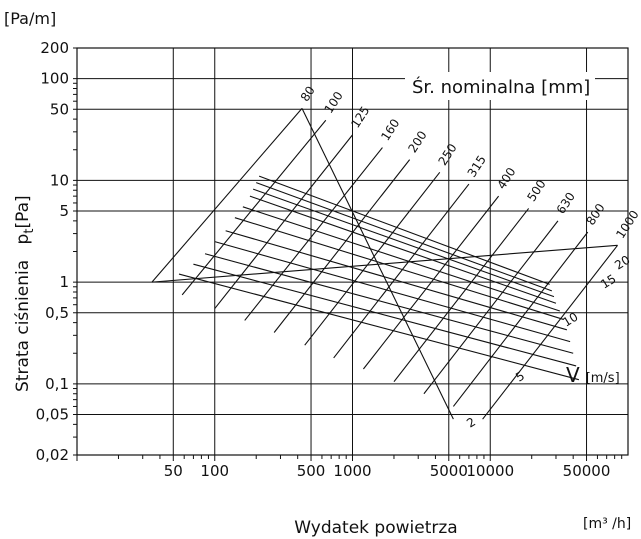 The width and height of the screenshot is (641, 539). What do you see at coordinates (311, 471) in the screenshot?
I see `x-tick-label: 500` at bounding box center [311, 471].